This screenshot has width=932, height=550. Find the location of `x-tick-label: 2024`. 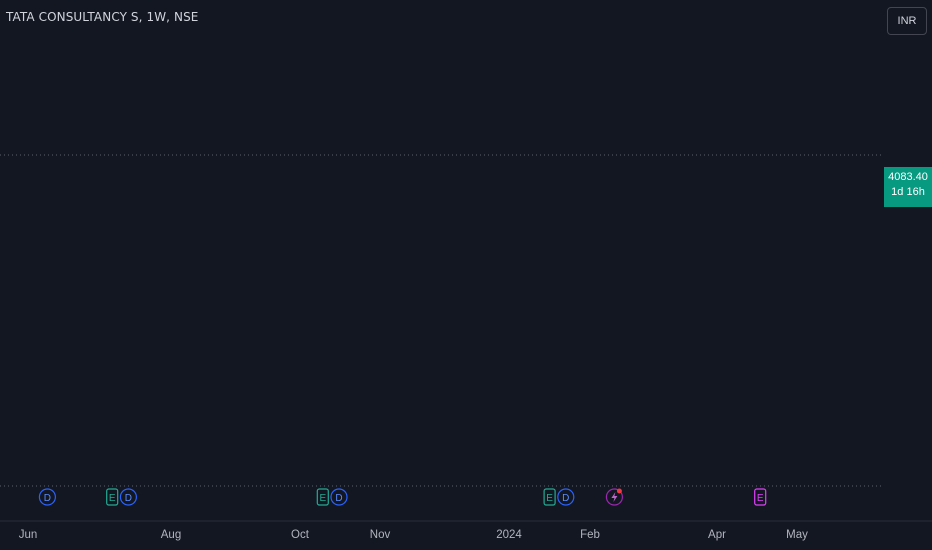

x-tick-label: 2024 is located at coordinates (509, 535).